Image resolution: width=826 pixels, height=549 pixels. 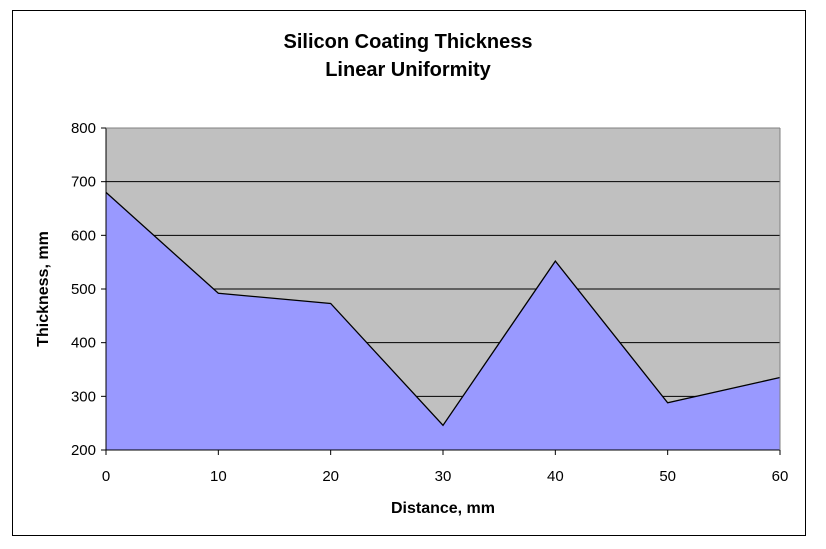 What do you see at coordinates (667, 476) in the screenshot?
I see `x-tick-label-50: 50` at bounding box center [667, 476].